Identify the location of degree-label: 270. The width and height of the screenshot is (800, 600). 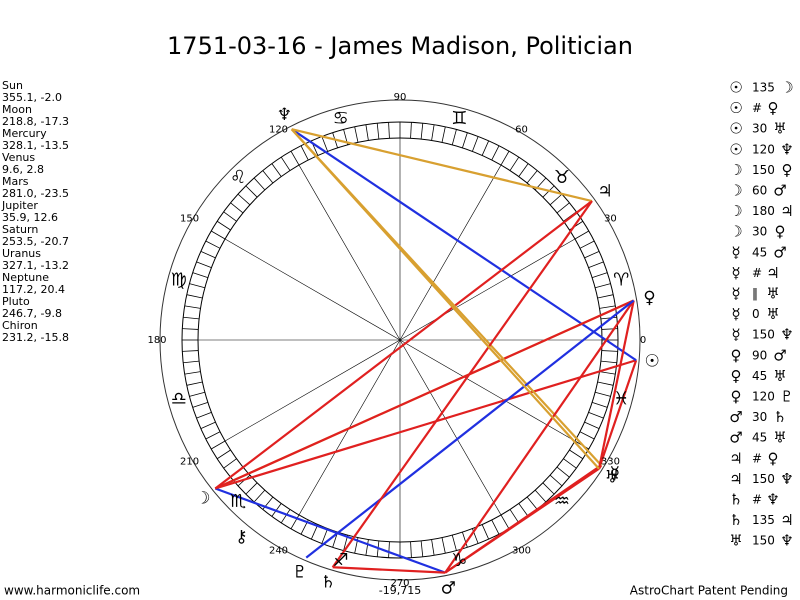
(399, 583).